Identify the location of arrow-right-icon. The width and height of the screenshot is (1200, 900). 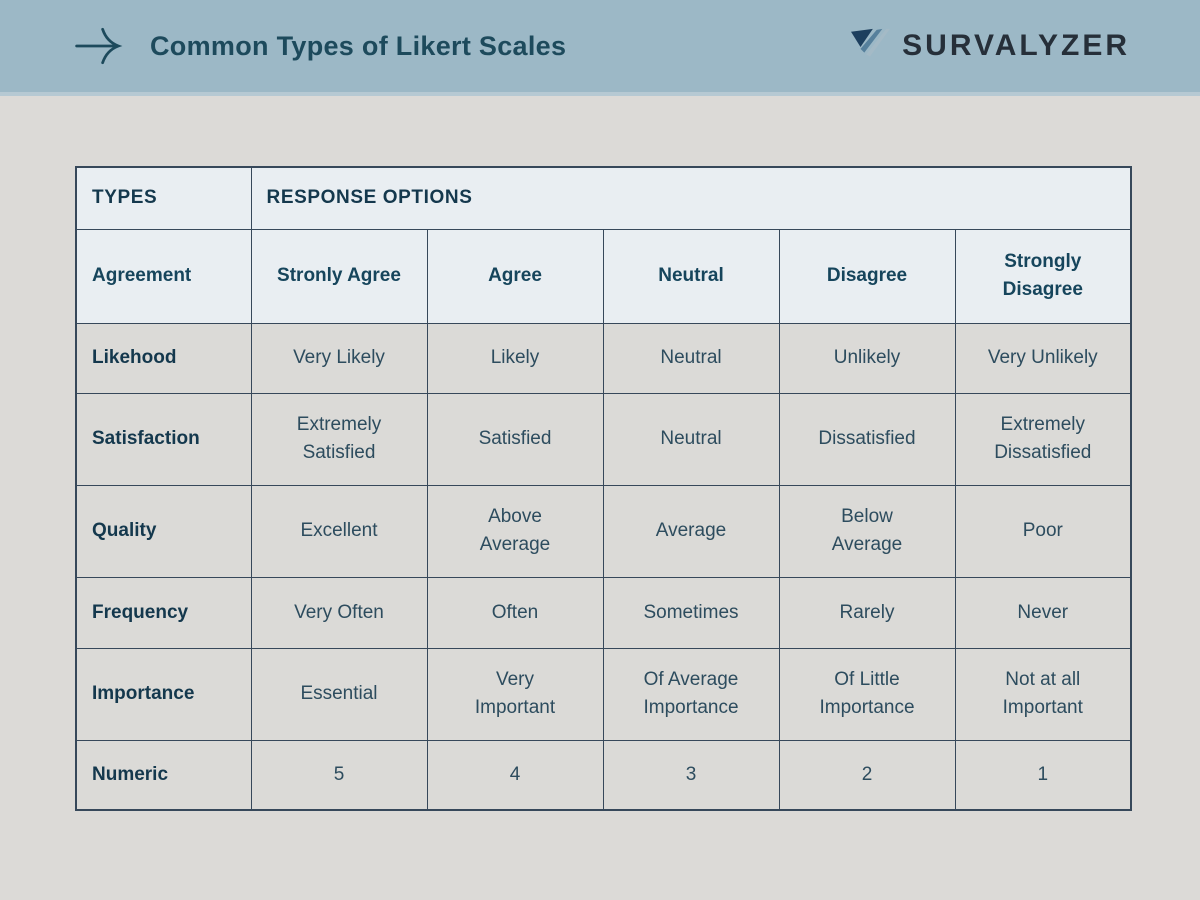
(98, 46).